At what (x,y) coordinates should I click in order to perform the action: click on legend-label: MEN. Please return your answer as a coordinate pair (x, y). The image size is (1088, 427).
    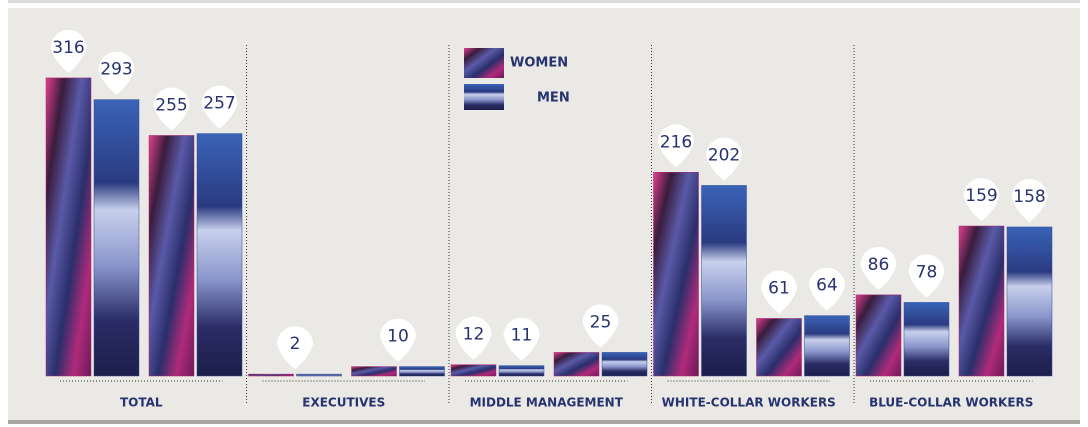
    Looking at the image, I should click on (553, 98).